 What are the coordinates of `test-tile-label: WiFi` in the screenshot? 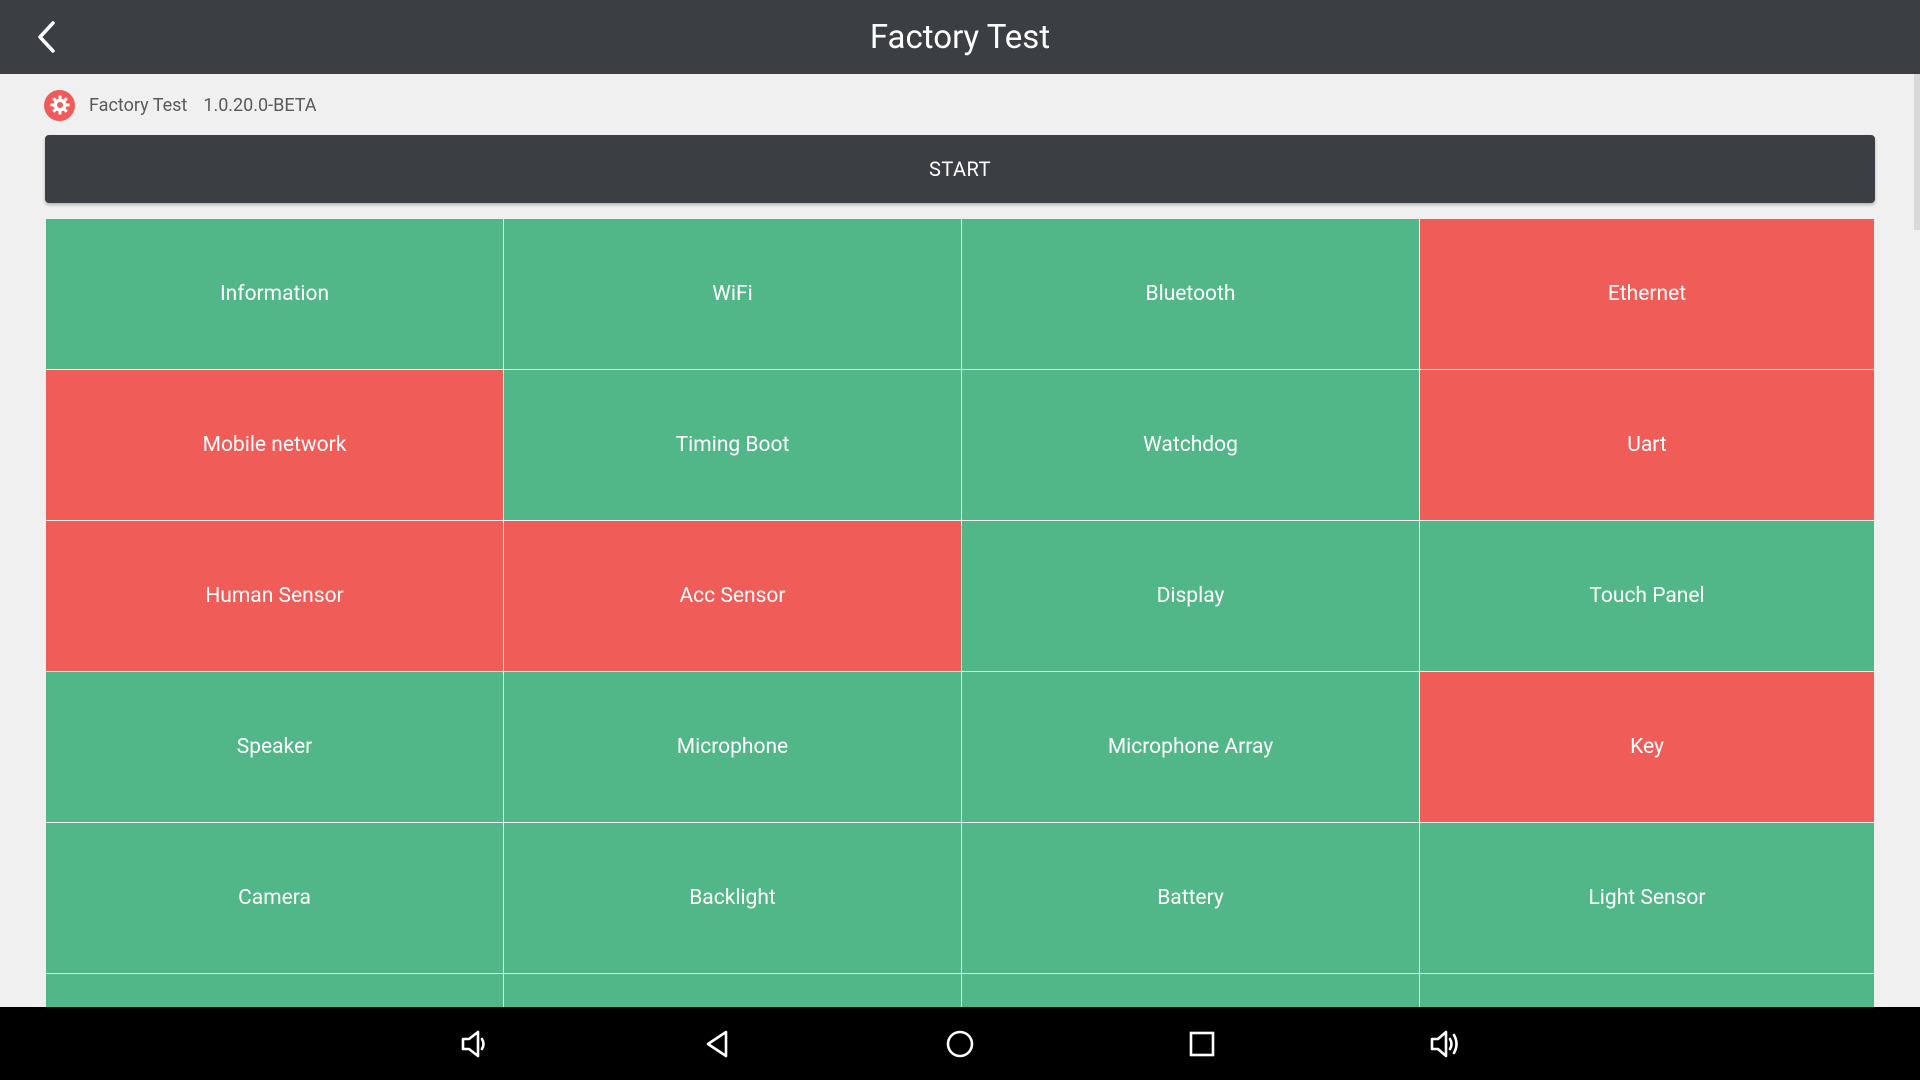 It's located at (732, 294).